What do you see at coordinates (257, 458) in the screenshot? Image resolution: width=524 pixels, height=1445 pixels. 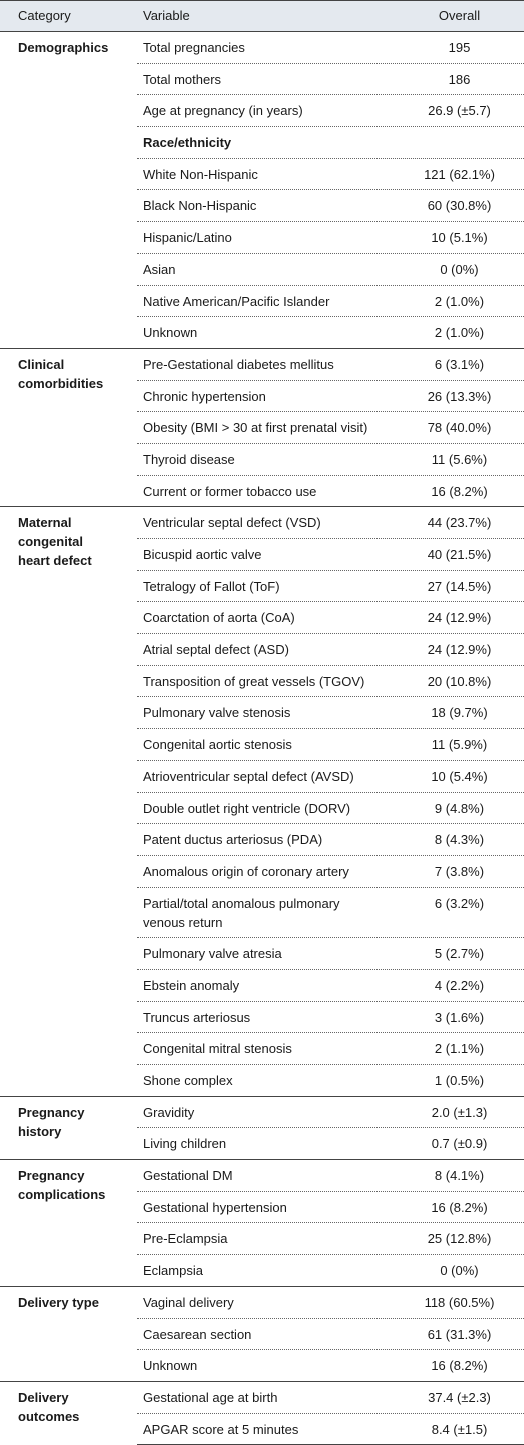 I see `variable-cell: Thyroid disease` at bounding box center [257, 458].